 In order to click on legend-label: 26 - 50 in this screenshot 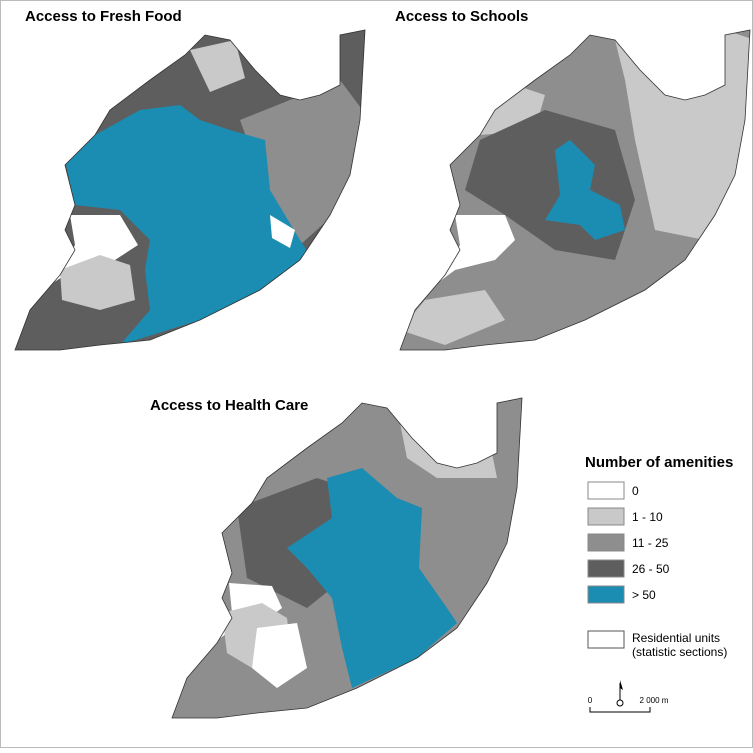, I will do `click(651, 569)`.